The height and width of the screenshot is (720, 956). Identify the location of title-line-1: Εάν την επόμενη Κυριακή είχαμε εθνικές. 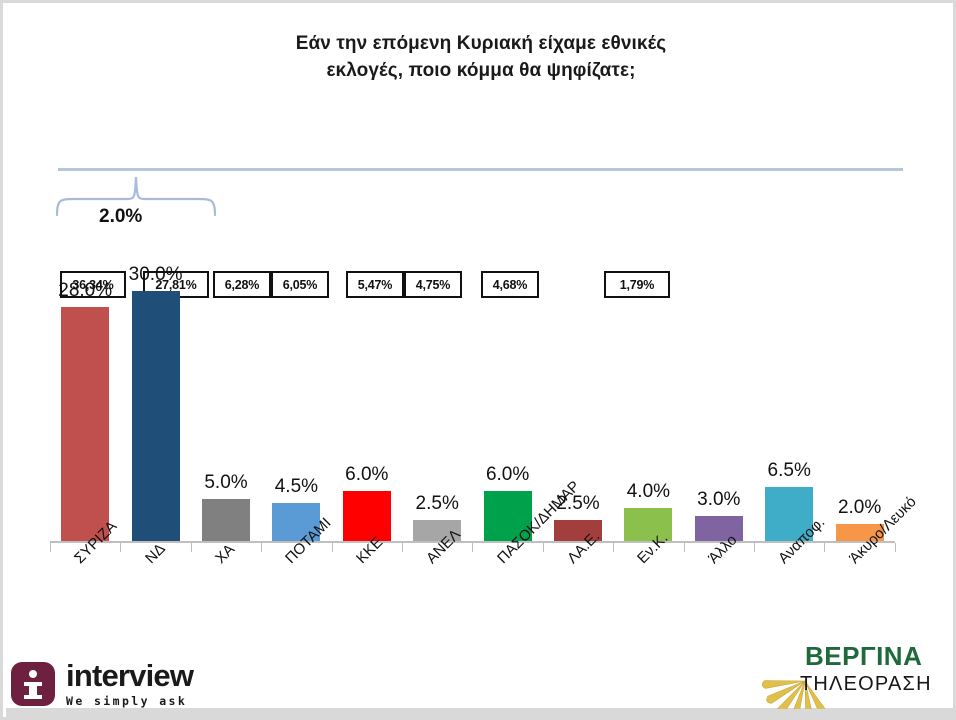
(481, 43).